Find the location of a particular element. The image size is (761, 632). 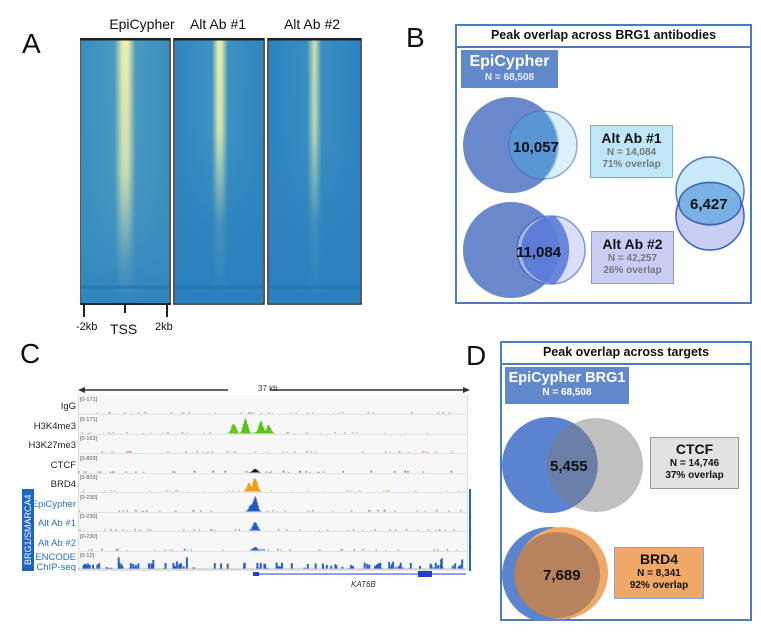

heatmap-title-alt-ab-2: Alt Ab #2 is located at coordinates (312, 24).